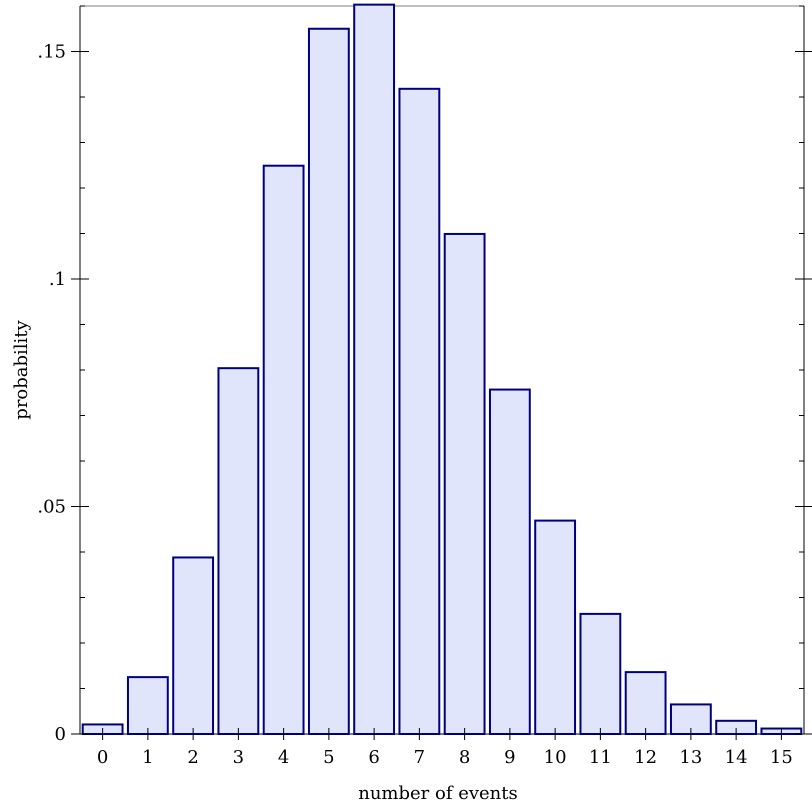 The image size is (812, 812). I want to click on y-tick-label: .15, so click(51, 52).